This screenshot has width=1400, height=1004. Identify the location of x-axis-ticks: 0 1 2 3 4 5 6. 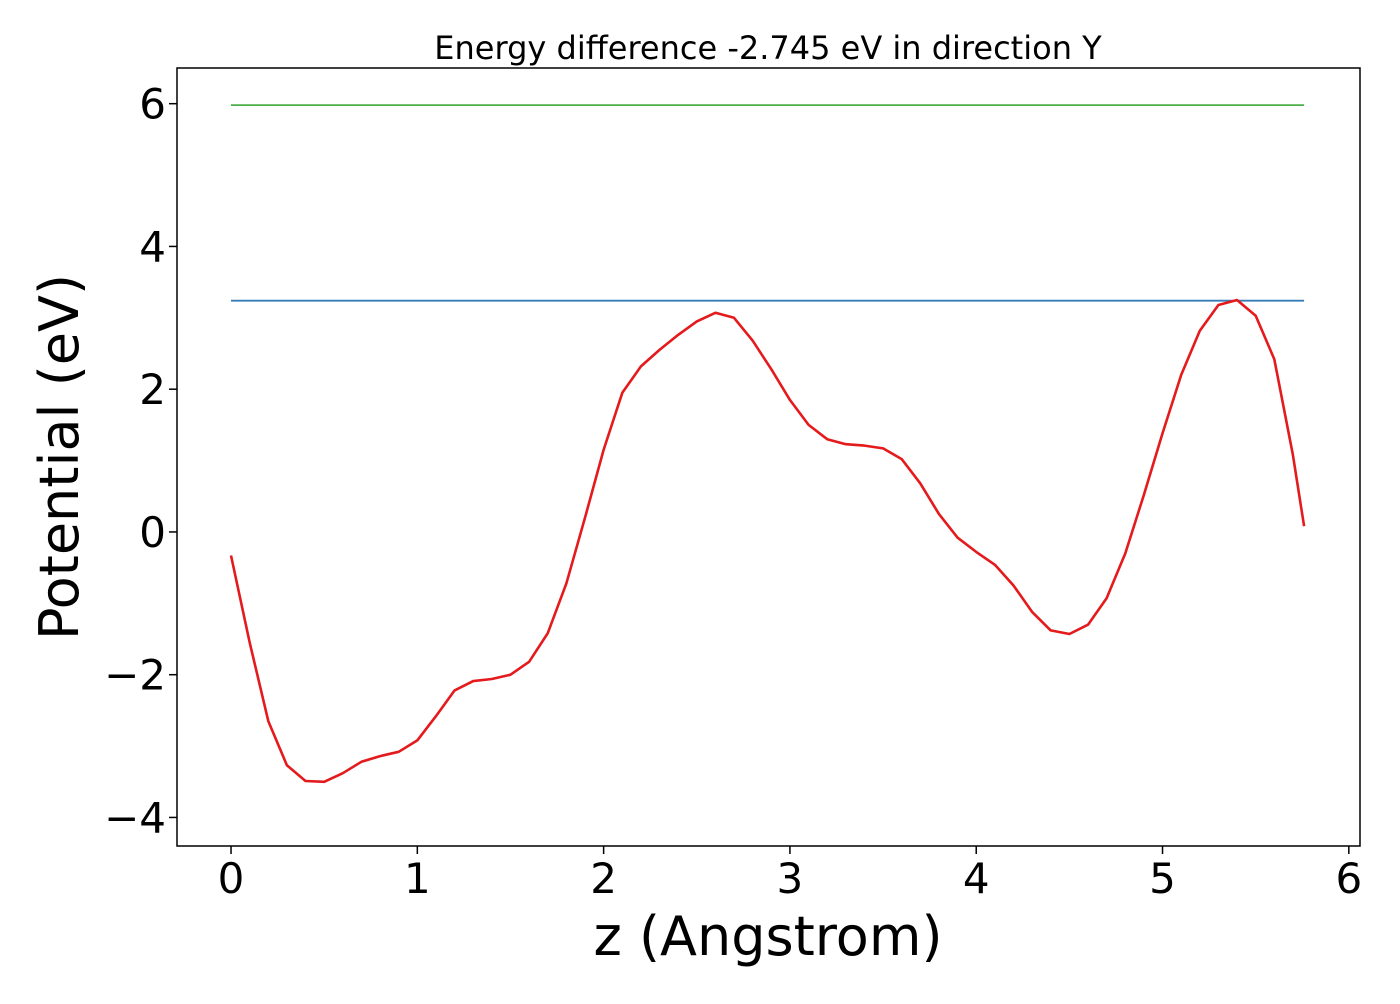
(790, 874).